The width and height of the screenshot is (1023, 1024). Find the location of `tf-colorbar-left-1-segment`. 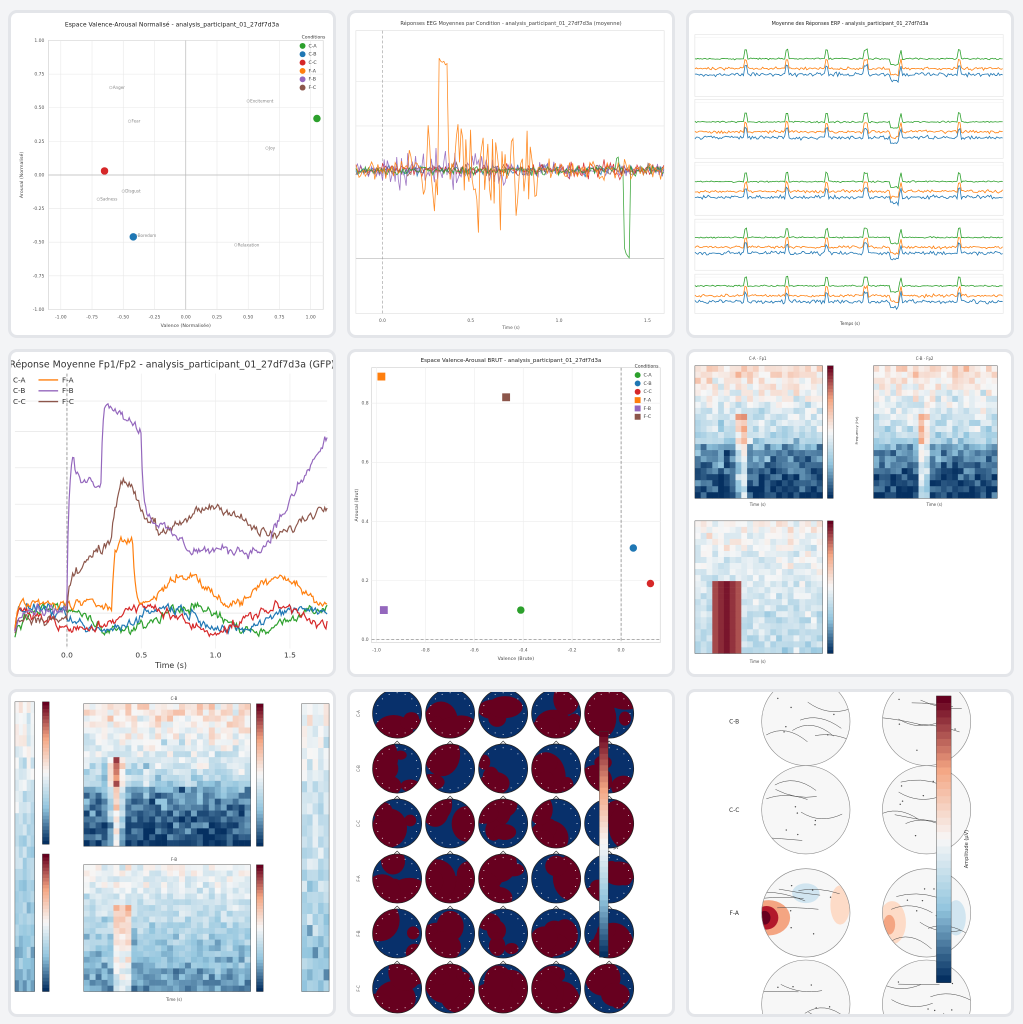

tf-colorbar-left-1-segment is located at coordinates (46, 807).